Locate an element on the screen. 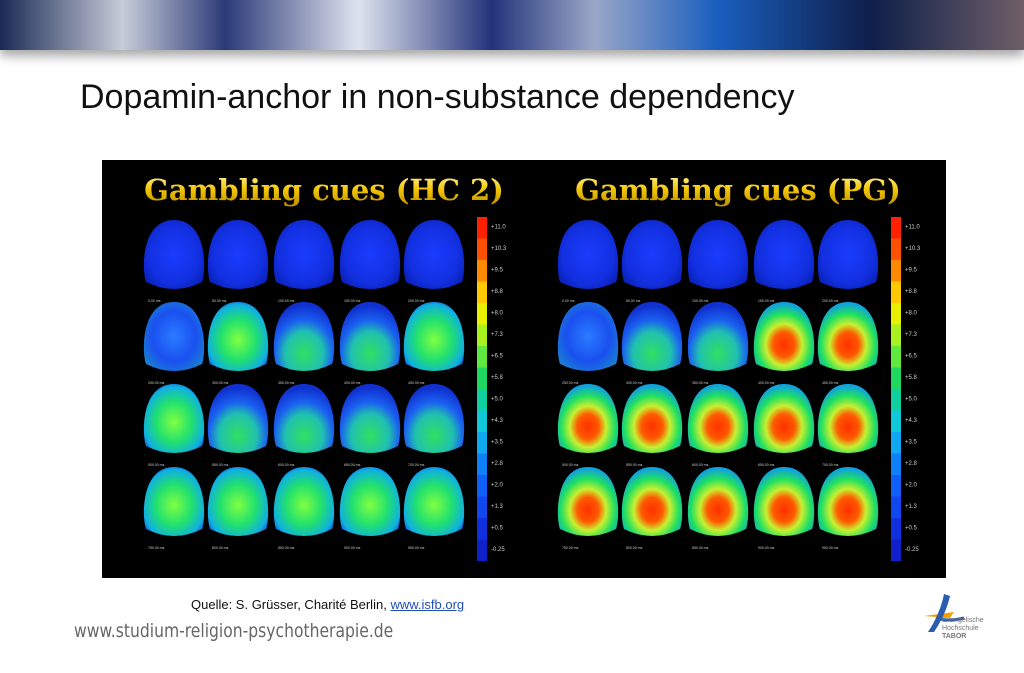 This screenshot has height=673, width=1024. scale-label: +2.0 is located at coordinates (911, 486).